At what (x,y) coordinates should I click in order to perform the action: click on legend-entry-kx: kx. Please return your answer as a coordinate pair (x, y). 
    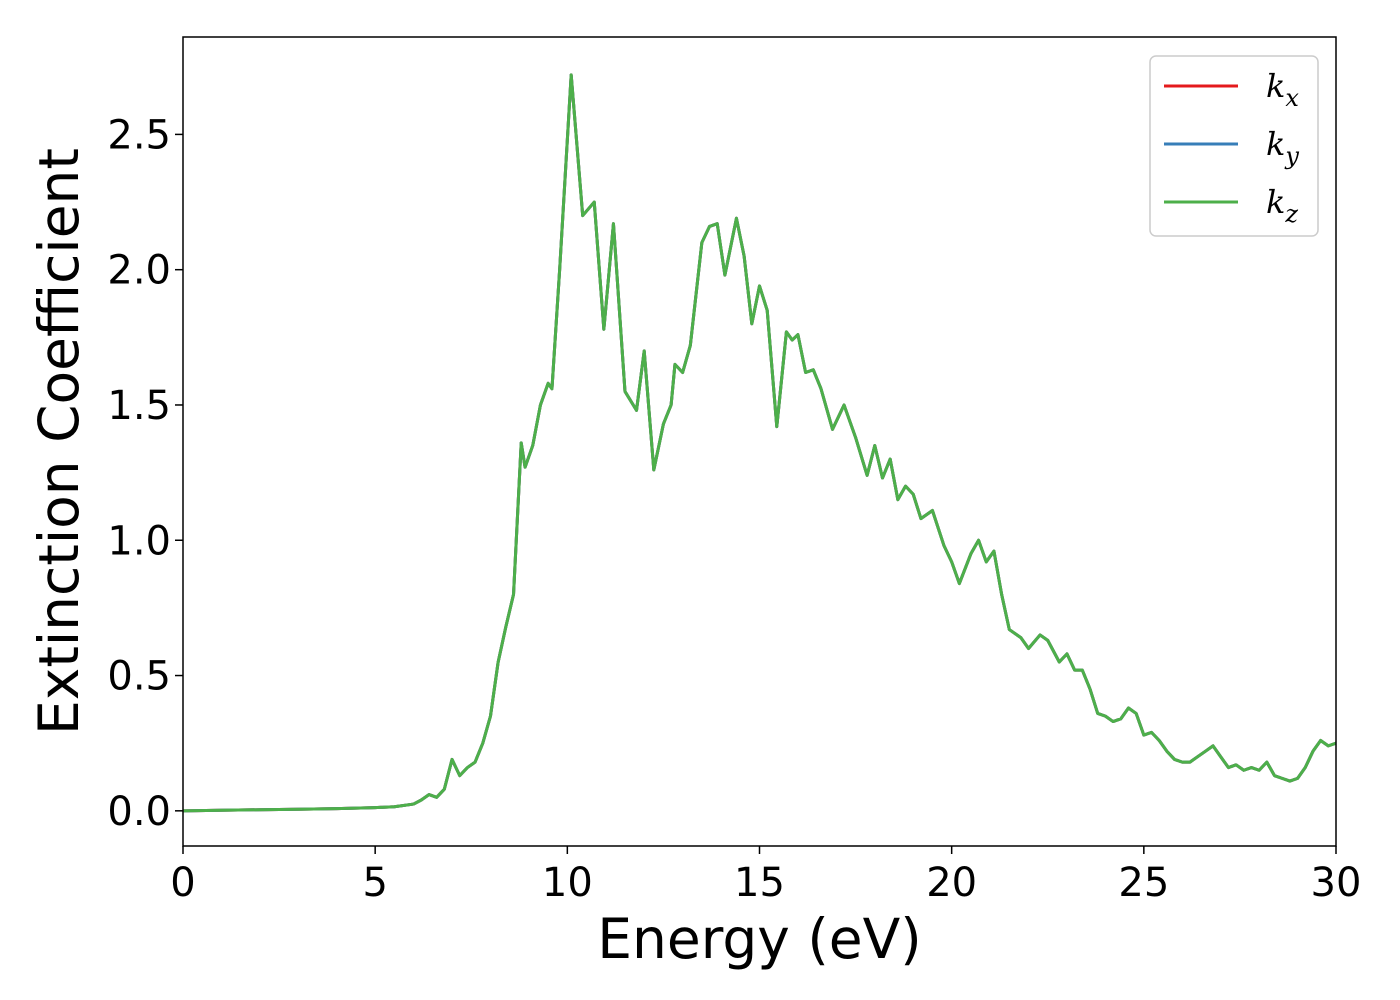
    Looking at the image, I should click on (1231, 89).